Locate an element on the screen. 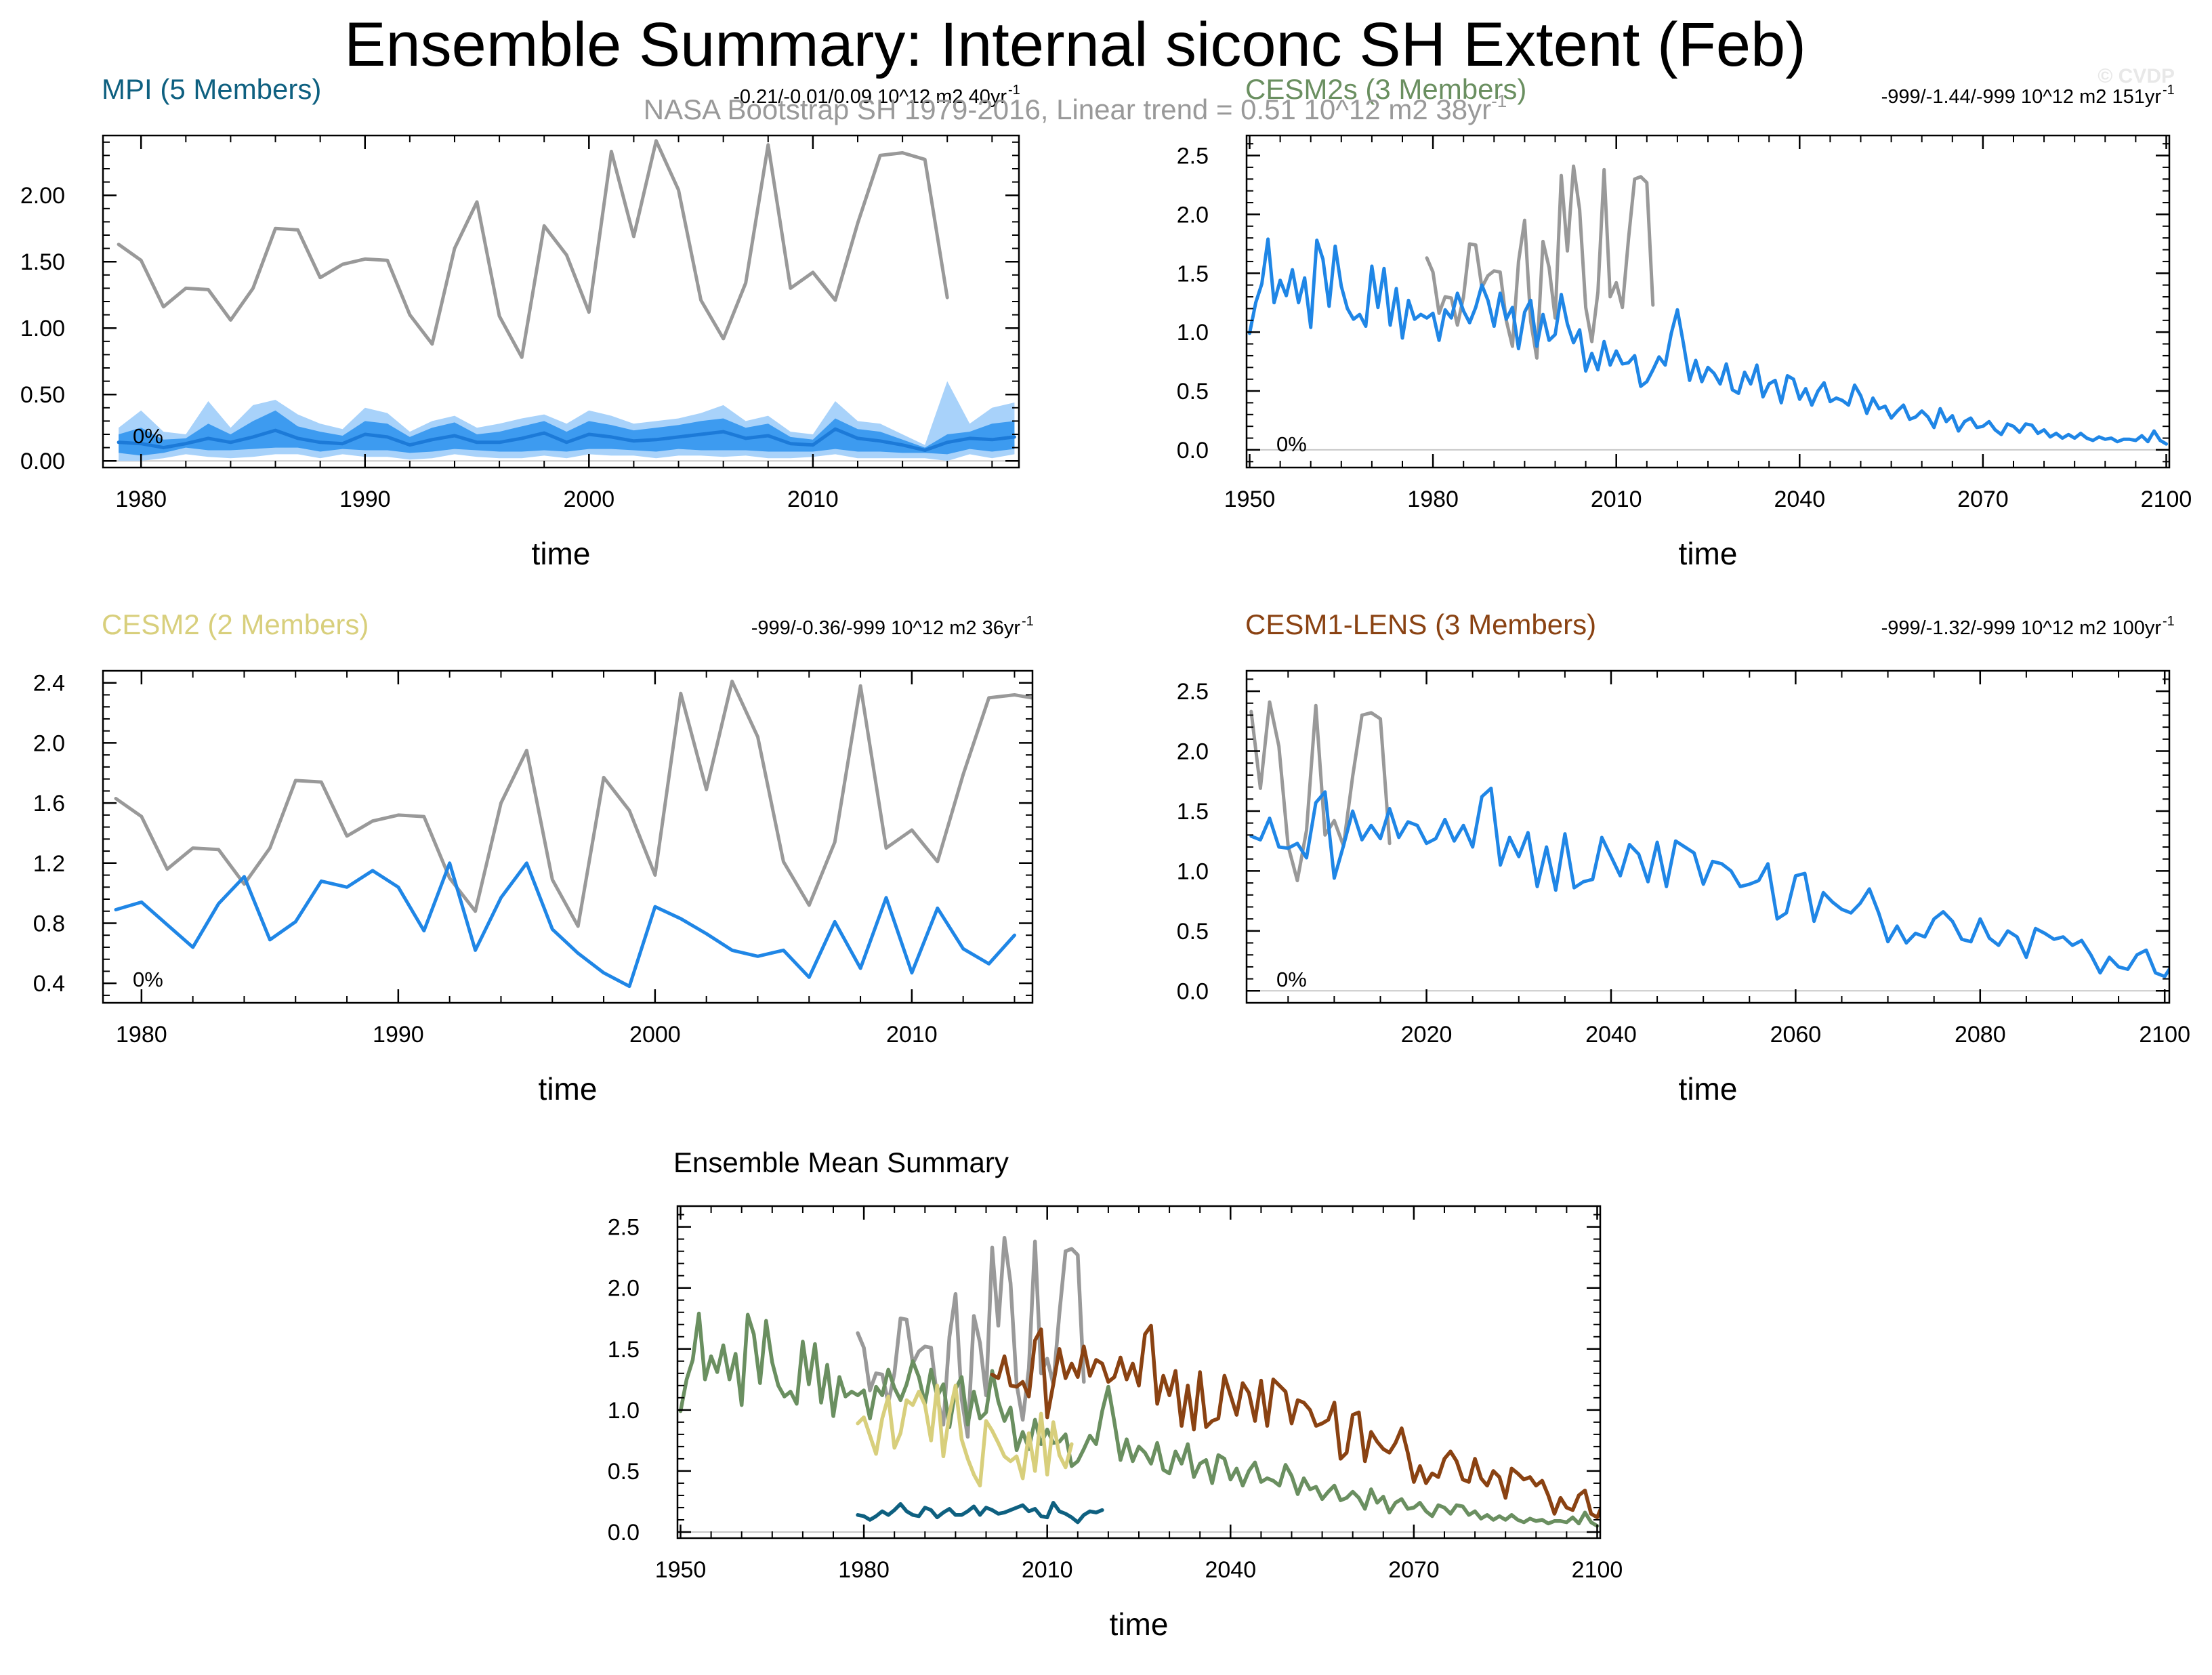 The width and height of the screenshot is (2212, 1675). series-cesm2s-line is located at coordinates (1139, 1420).